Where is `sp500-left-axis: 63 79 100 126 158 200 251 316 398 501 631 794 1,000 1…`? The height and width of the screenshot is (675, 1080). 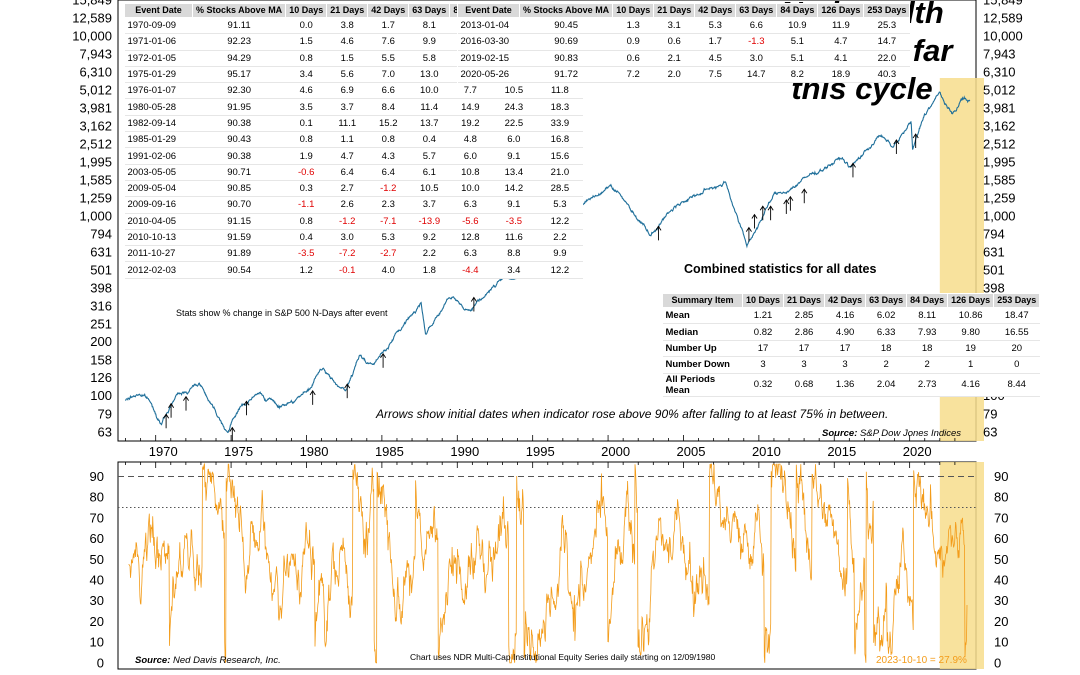
sp500-left-axis: 63 79 100 126 158 200 251 316 398 501 631 794 1,000 1… is located at coordinates (92, 219).